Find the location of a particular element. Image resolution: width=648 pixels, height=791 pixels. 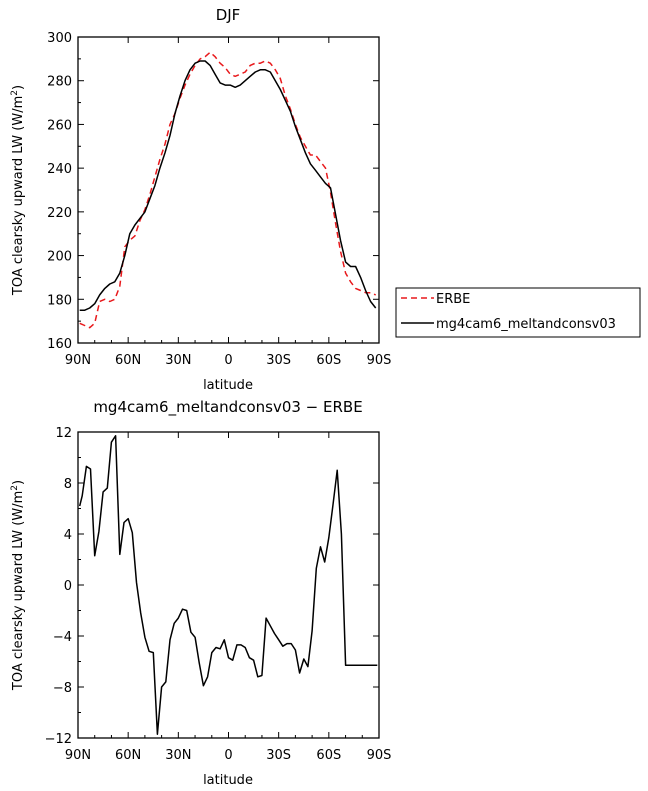

bottom-x-axis-label: latitude is located at coordinates (228, 780).